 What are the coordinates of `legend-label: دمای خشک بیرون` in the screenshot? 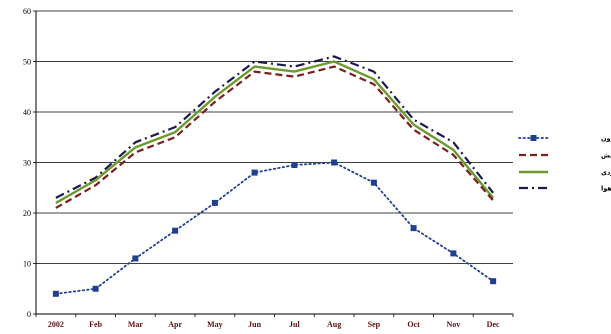 It's located at (606, 139).